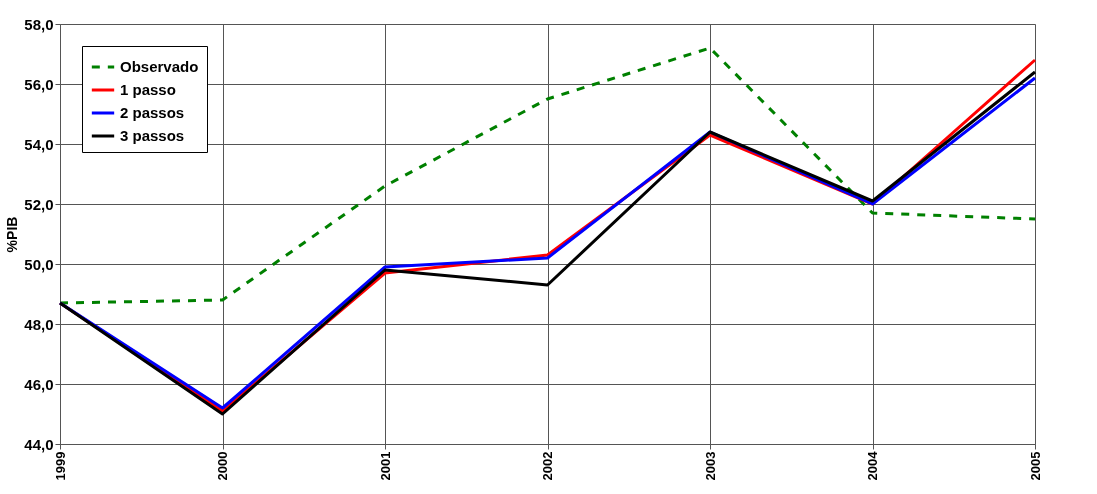  I want to click on legend-label: 3 passos, so click(152, 135).